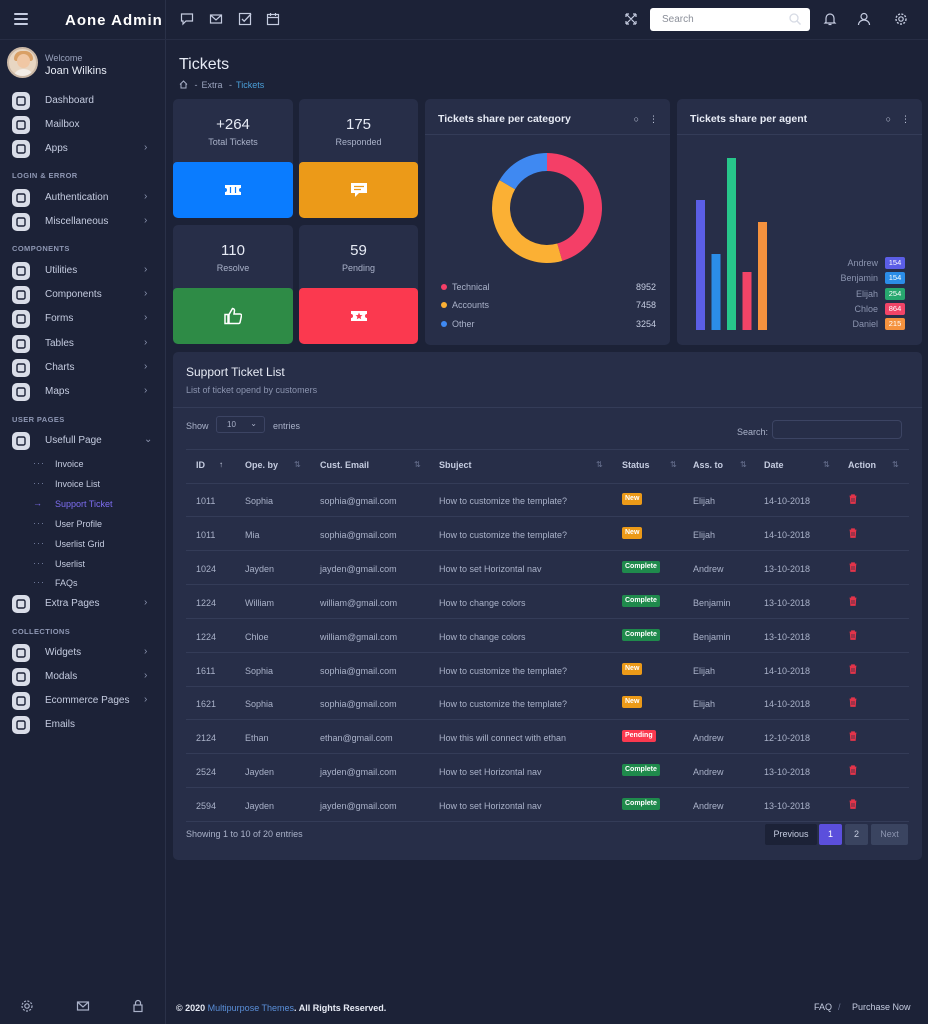  What do you see at coordinates (21, 19) in the screenshot?
I see `menu-toggle-icon` at bounding box center [21, 19].